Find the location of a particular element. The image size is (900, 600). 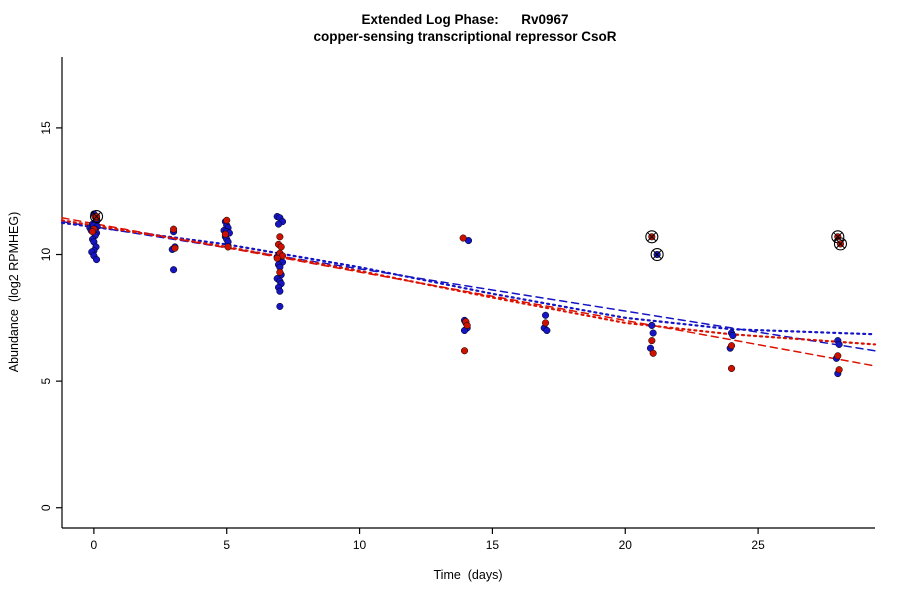

x-tick-label: 10 is located at coordinates (360, 545).